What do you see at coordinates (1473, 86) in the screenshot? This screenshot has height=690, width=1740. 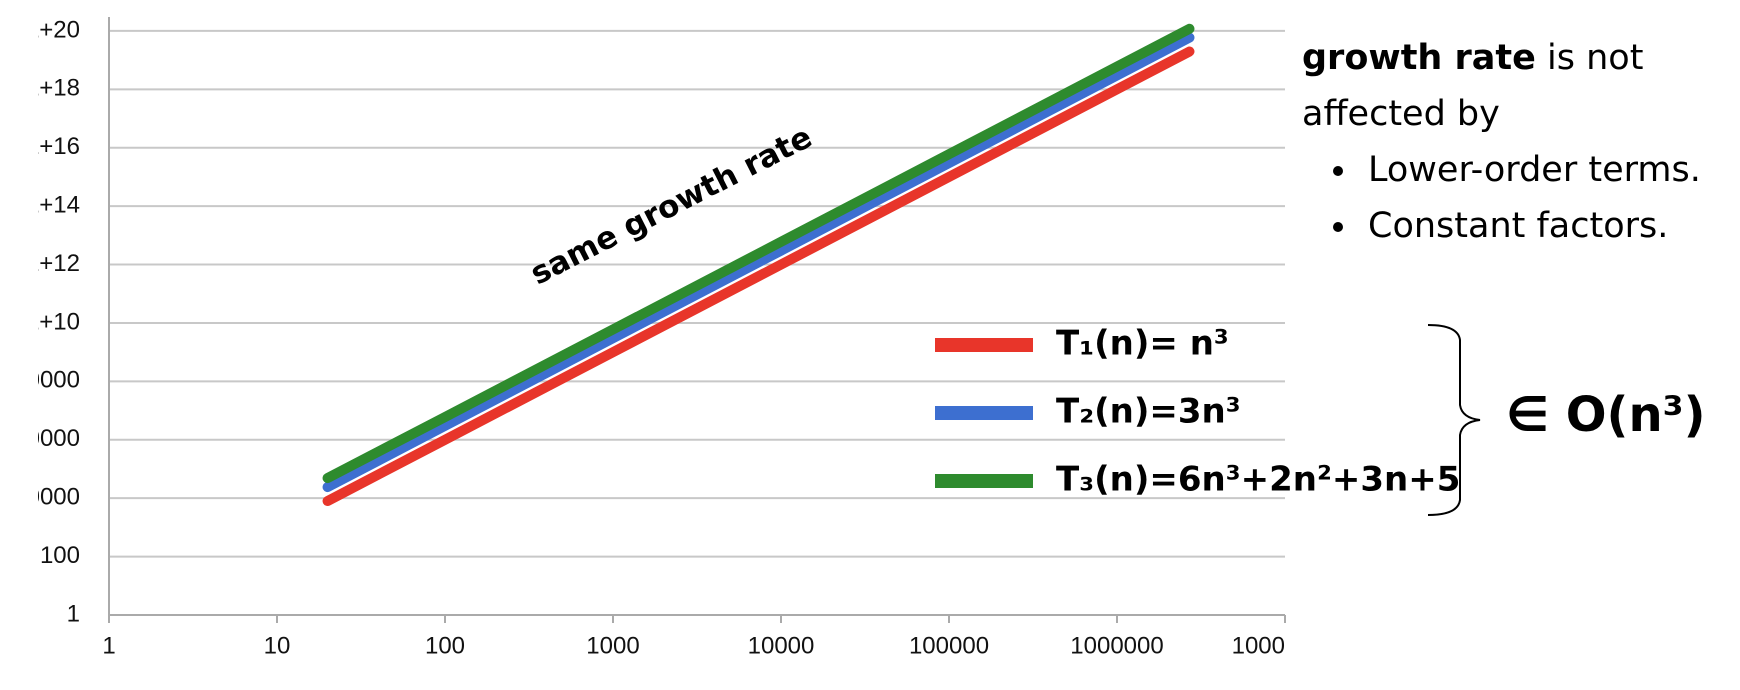 I see `note-text: is not affected by` at bounding box center [1473, 86].